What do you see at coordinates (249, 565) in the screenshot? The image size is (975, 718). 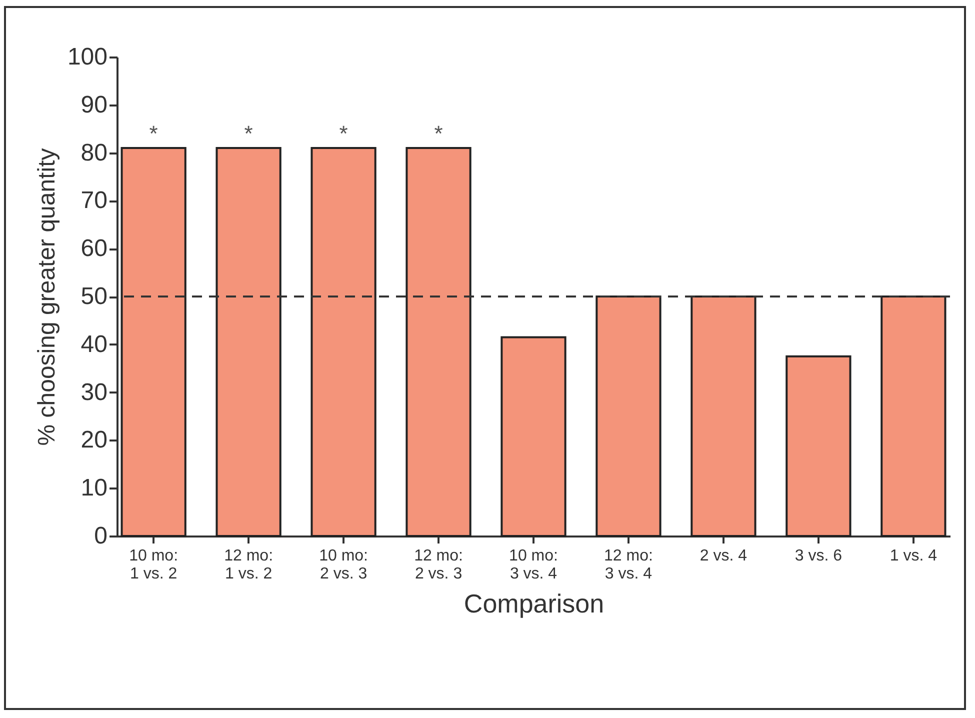 I see `x-tick-label: 12 mo: 1 vs. 2` at bounding box center [249, 565].